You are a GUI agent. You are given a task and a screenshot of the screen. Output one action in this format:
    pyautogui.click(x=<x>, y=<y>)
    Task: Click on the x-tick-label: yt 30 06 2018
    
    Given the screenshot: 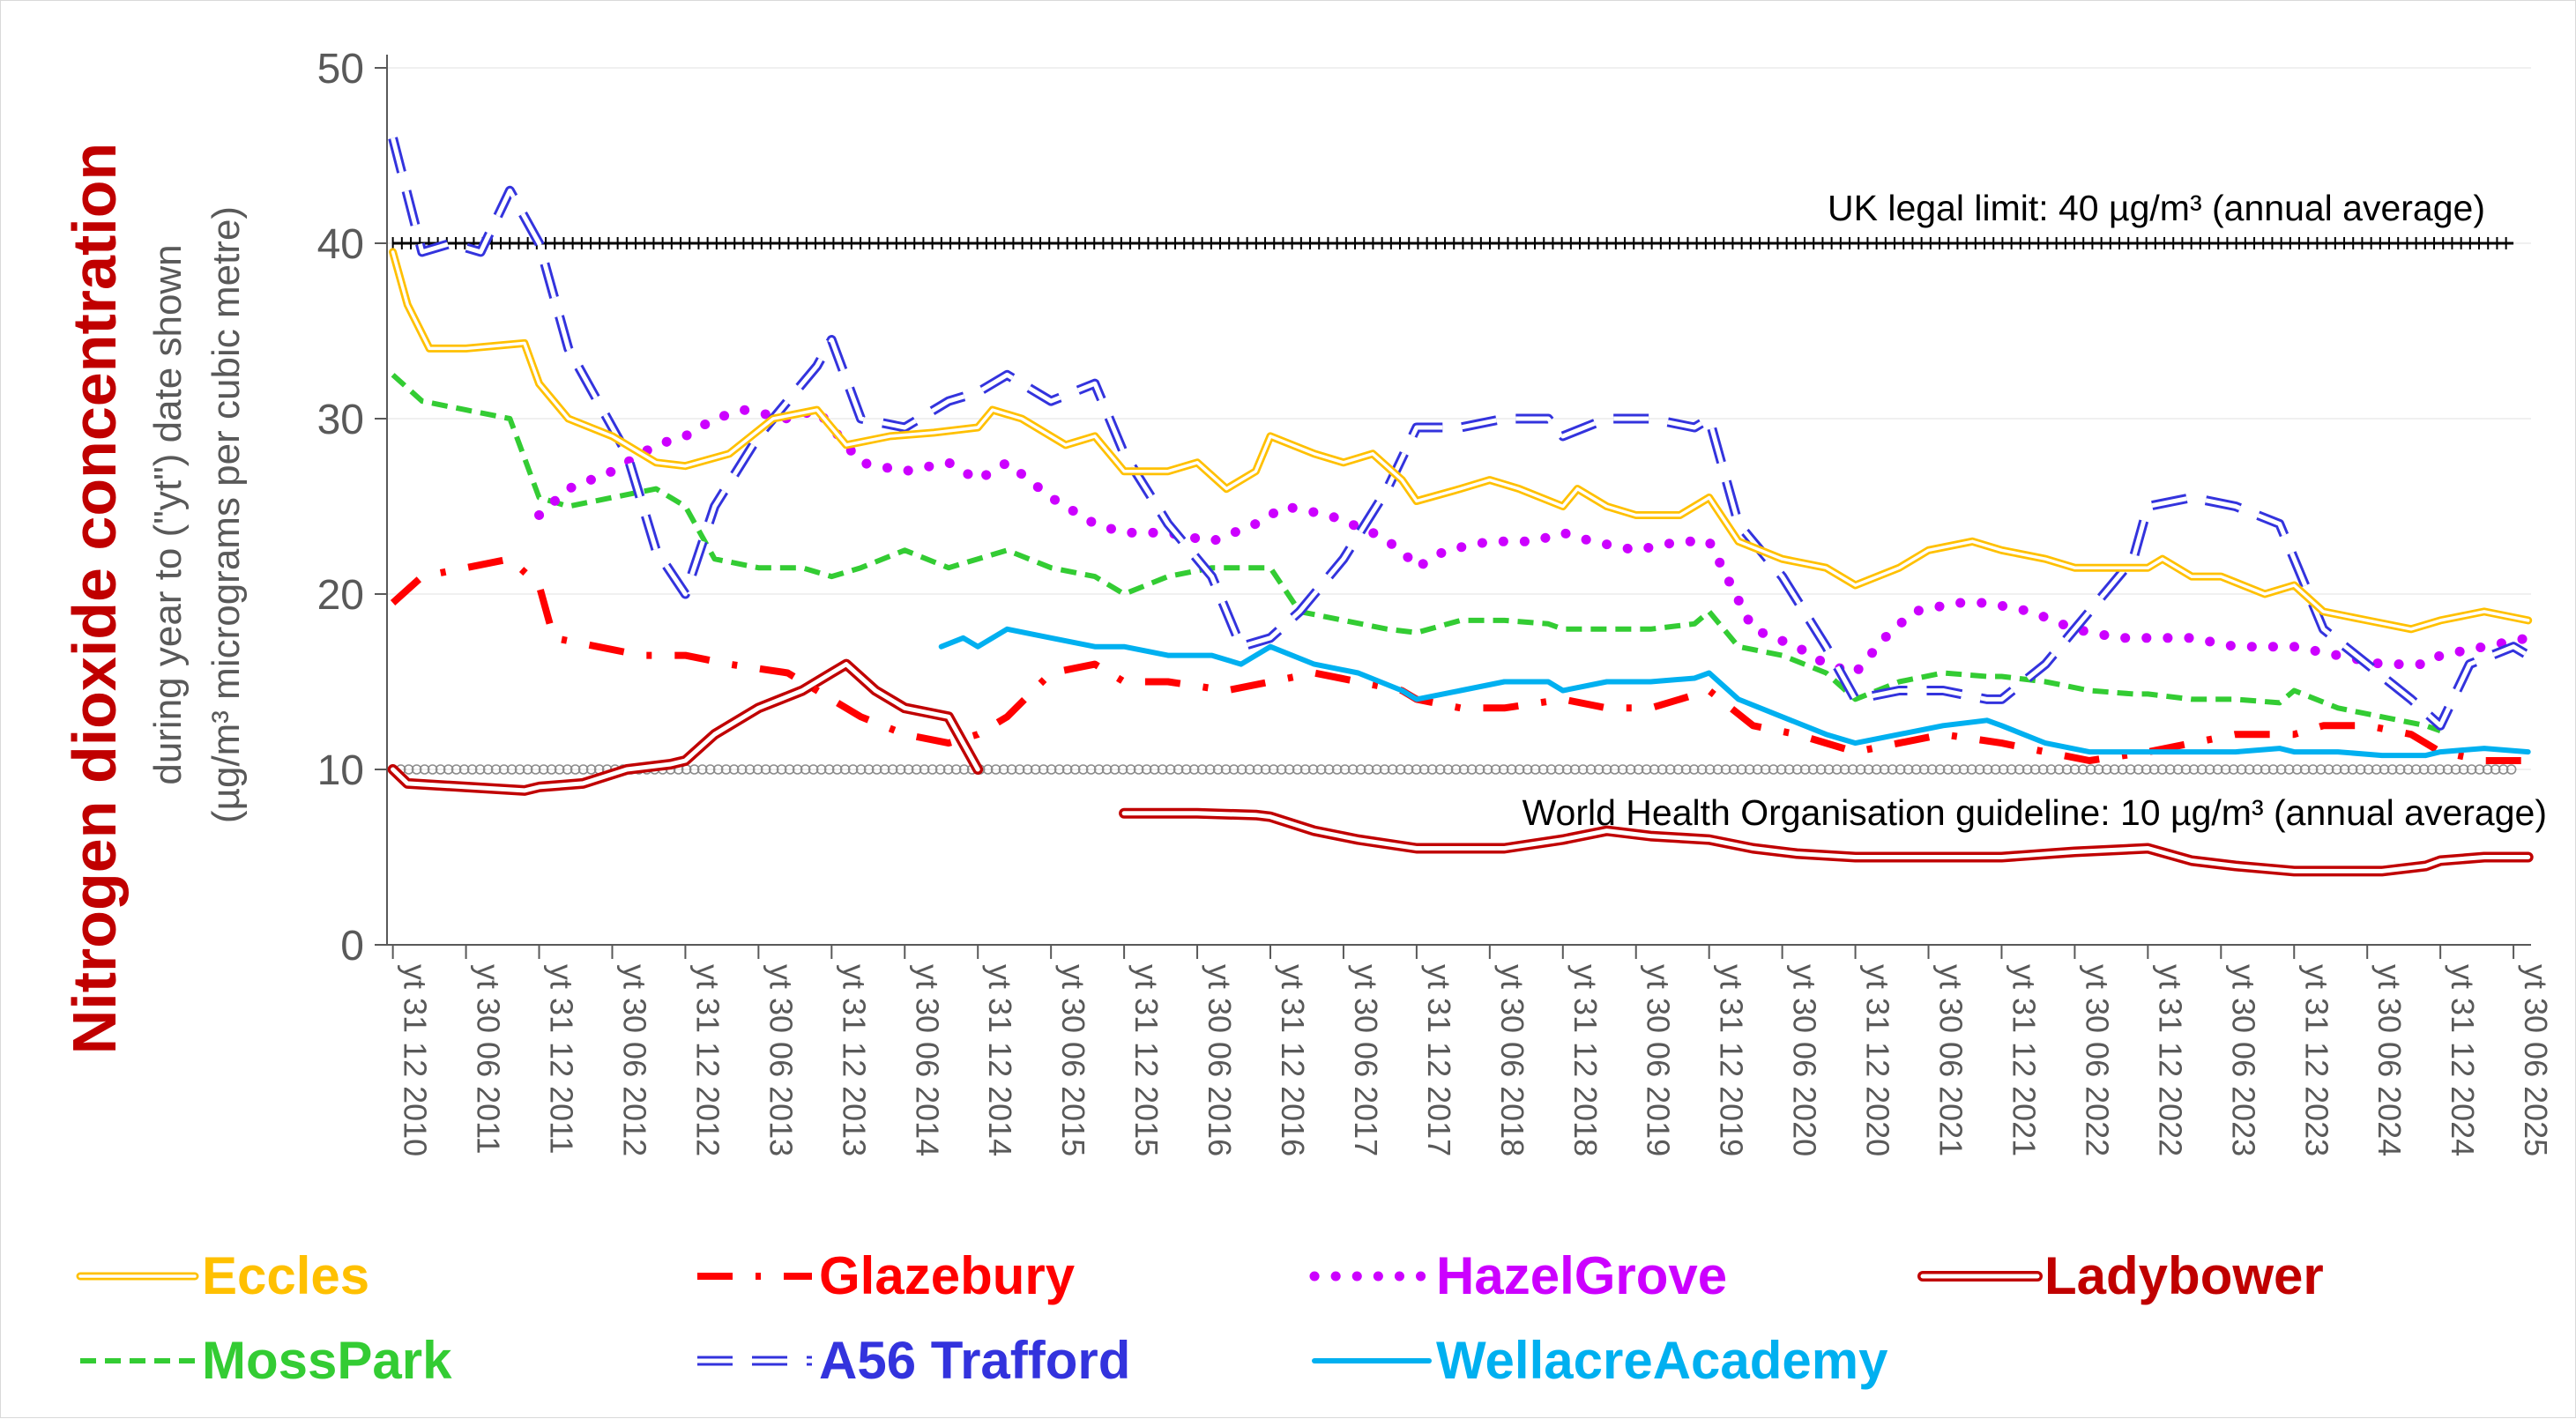 What is the action you would take?
    pyautogui.click(x=1512, y=1060)
    